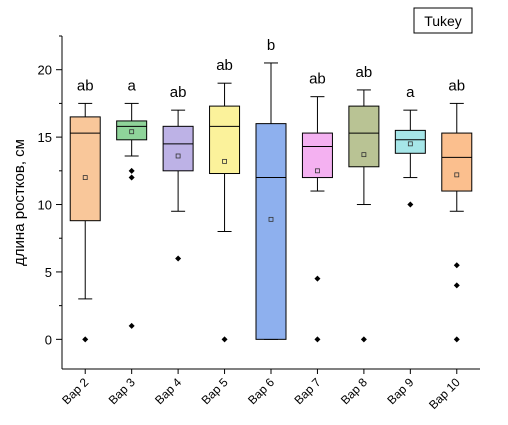 The image size is (508, 425). Describe the element at coordinates (307, 391) in the screenshot. I see `x-tick-label: Вар 7` at that location.